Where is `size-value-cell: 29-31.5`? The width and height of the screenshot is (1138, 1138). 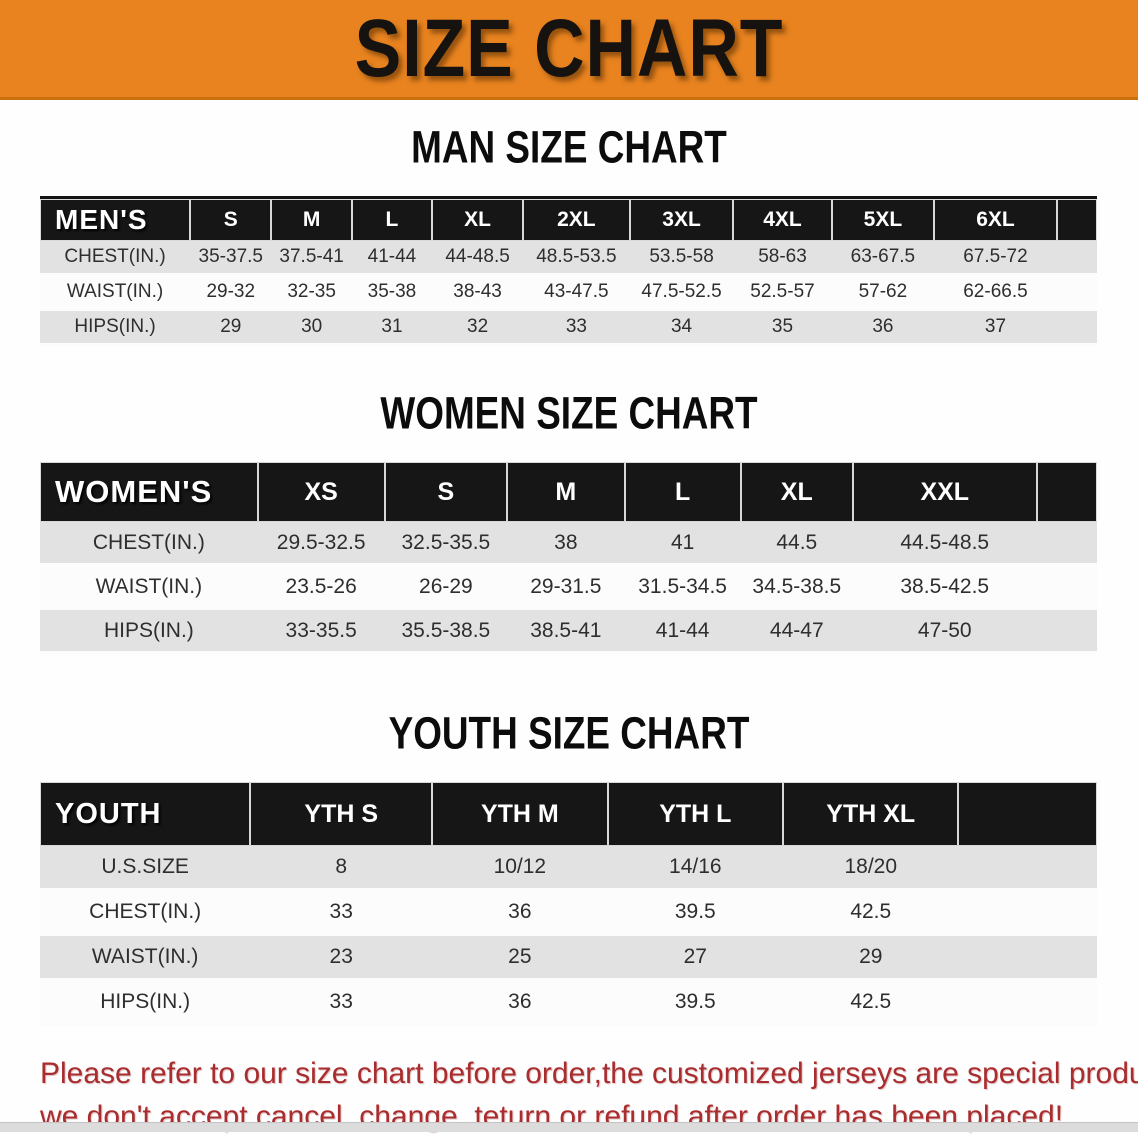 size-value-cell: 29-31.5 is located at coordinates (566, 586).